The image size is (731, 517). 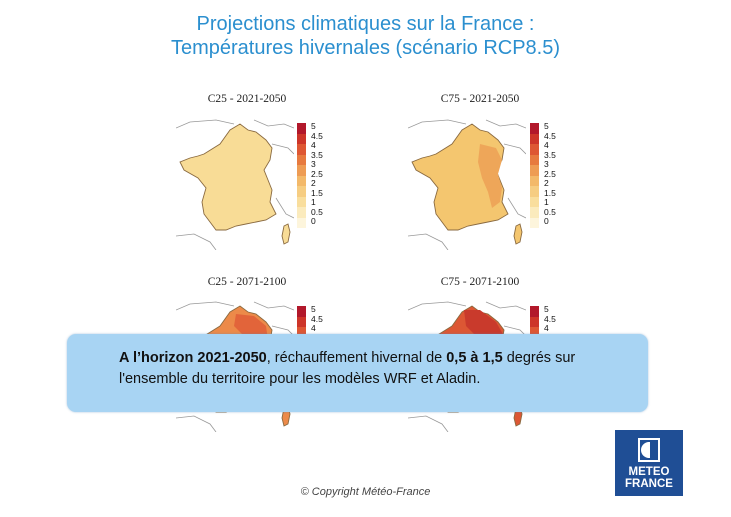 I want to click on france-map-c75-2021, so click(x=467, y=184).